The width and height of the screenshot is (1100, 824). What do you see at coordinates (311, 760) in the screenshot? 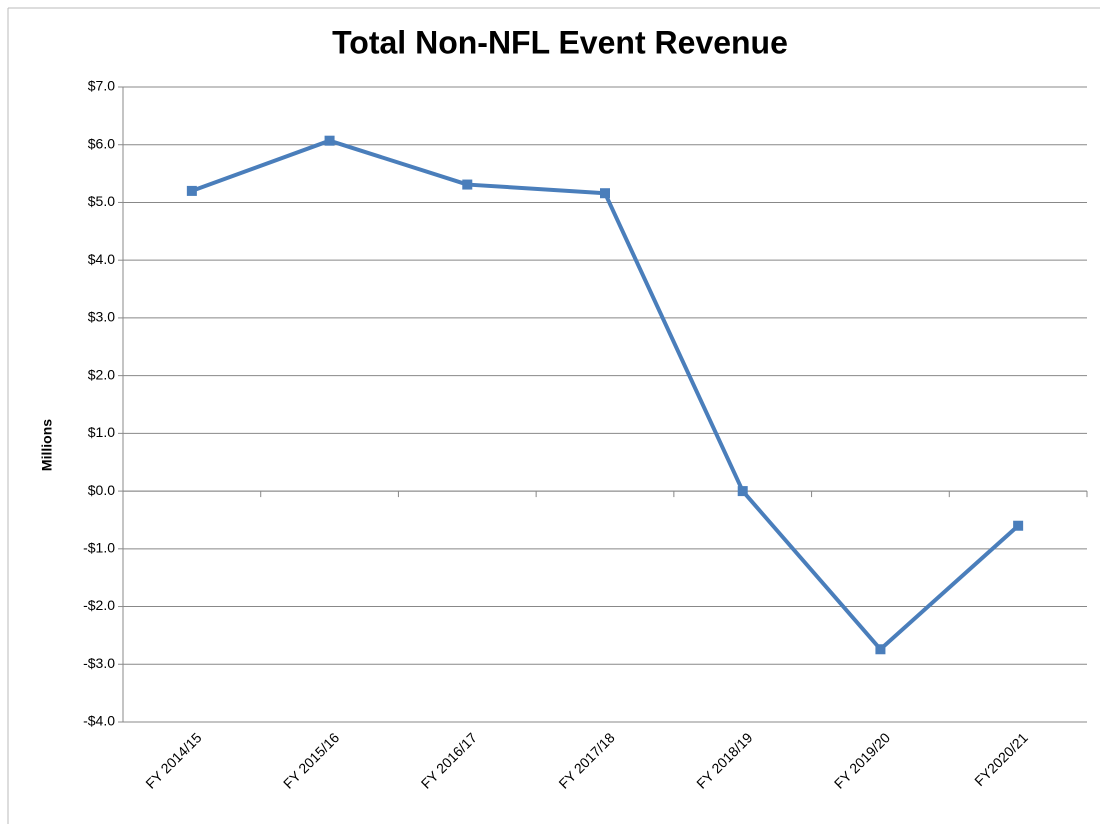
I see `x-tick-label: FY 2015/16` at bounding box center [311, 760].